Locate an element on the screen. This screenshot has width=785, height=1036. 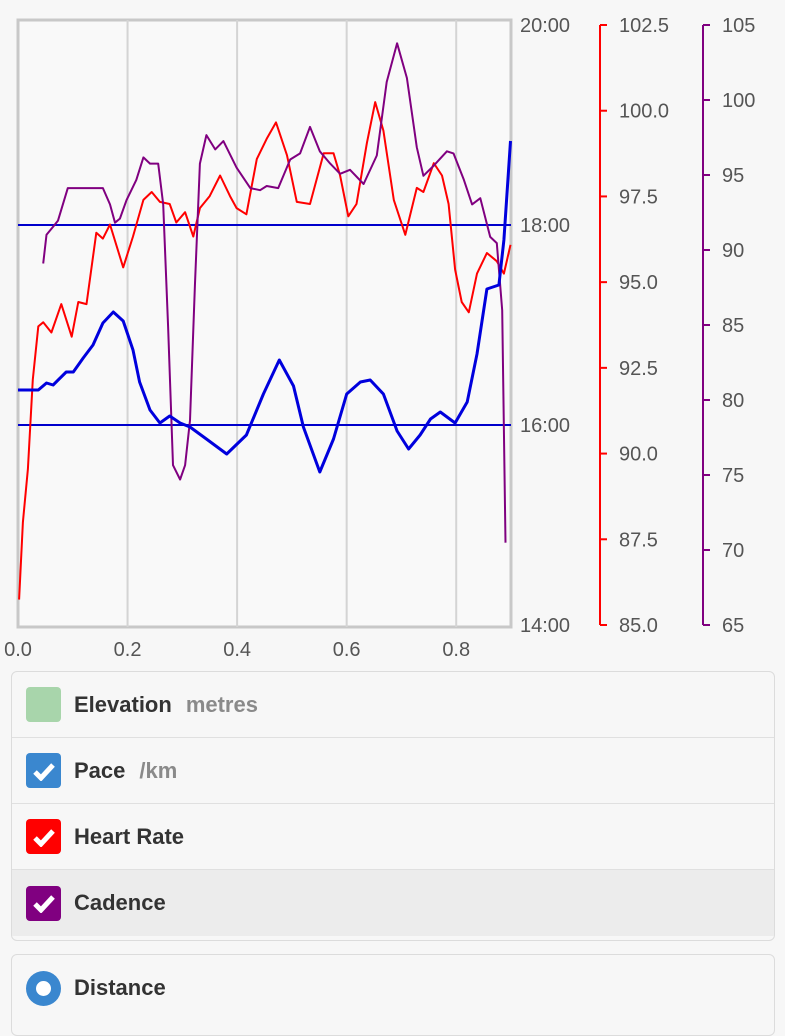
cadence-tick-label: 80 is located at coordinates (733, 401).